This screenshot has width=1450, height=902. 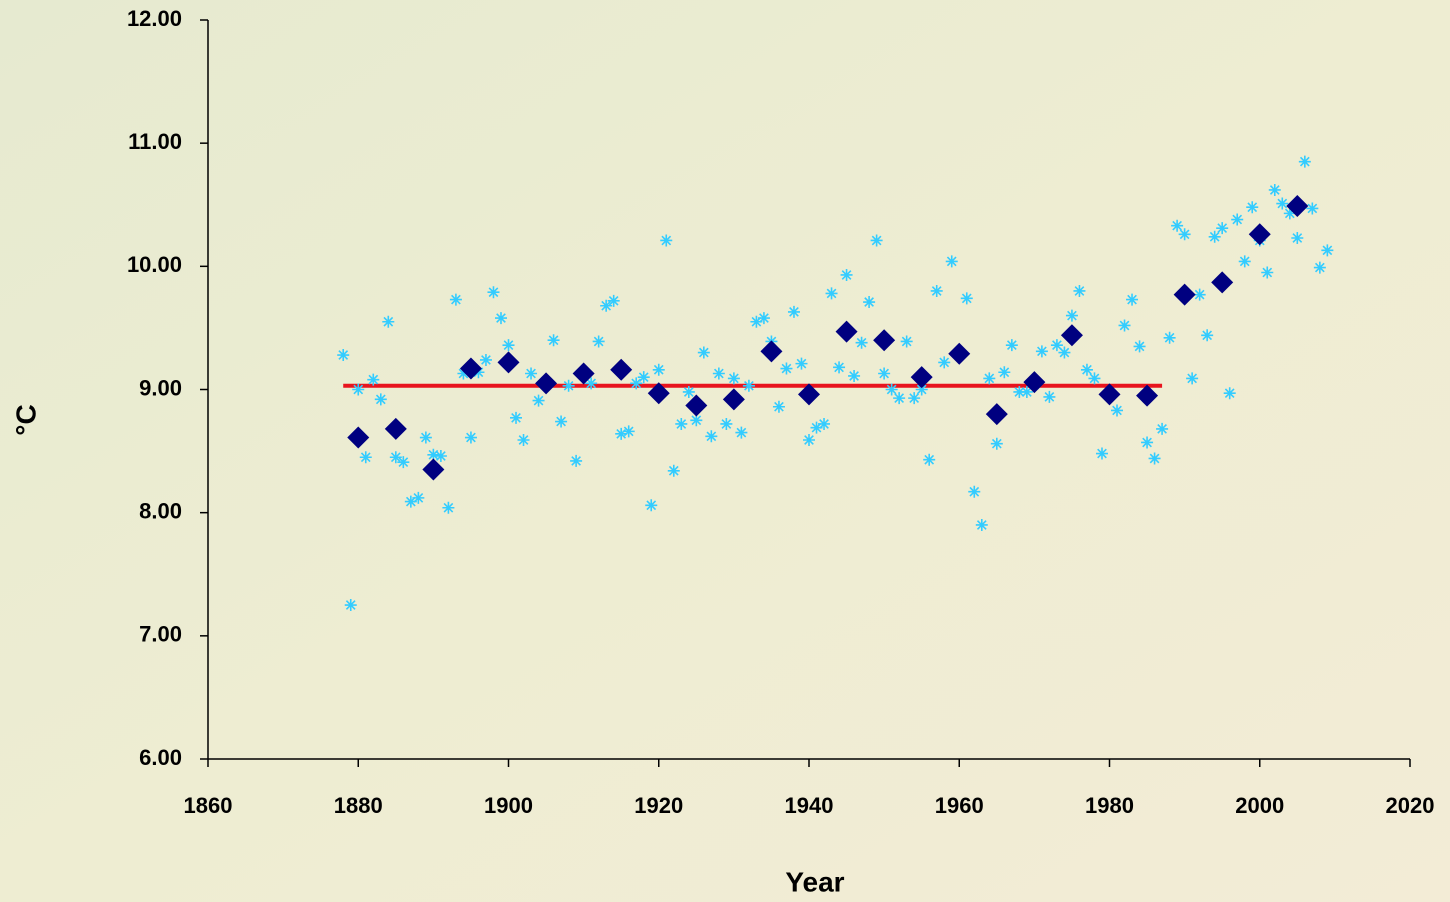 What do you see at coordinates (1109, 805) in the screenshot?
I see `x-tick-label: 1980` at bounding box center [1109, 805].